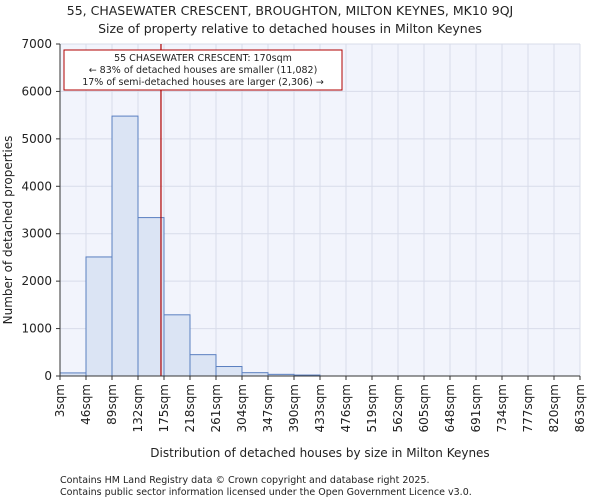  I want to click on x-tick-label: 3sqm, so click(60, 400).